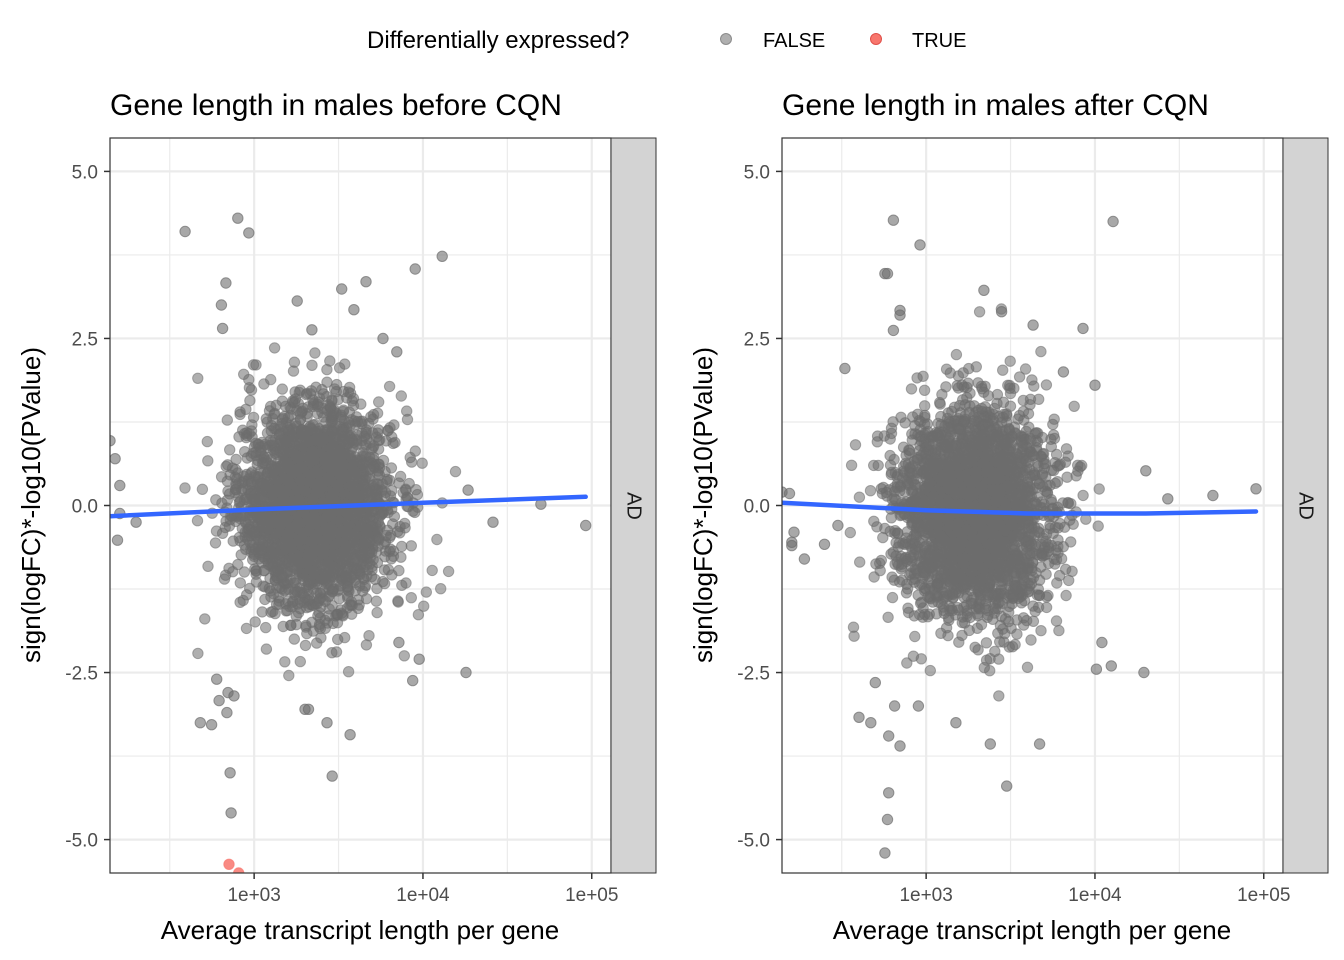 This screenshot has height=960, width=1344. What do you see at coordinates (336, 105) in the screenshot?
I see `panel-title: Gene length in males before CQN` at bounding box center [336, 105].